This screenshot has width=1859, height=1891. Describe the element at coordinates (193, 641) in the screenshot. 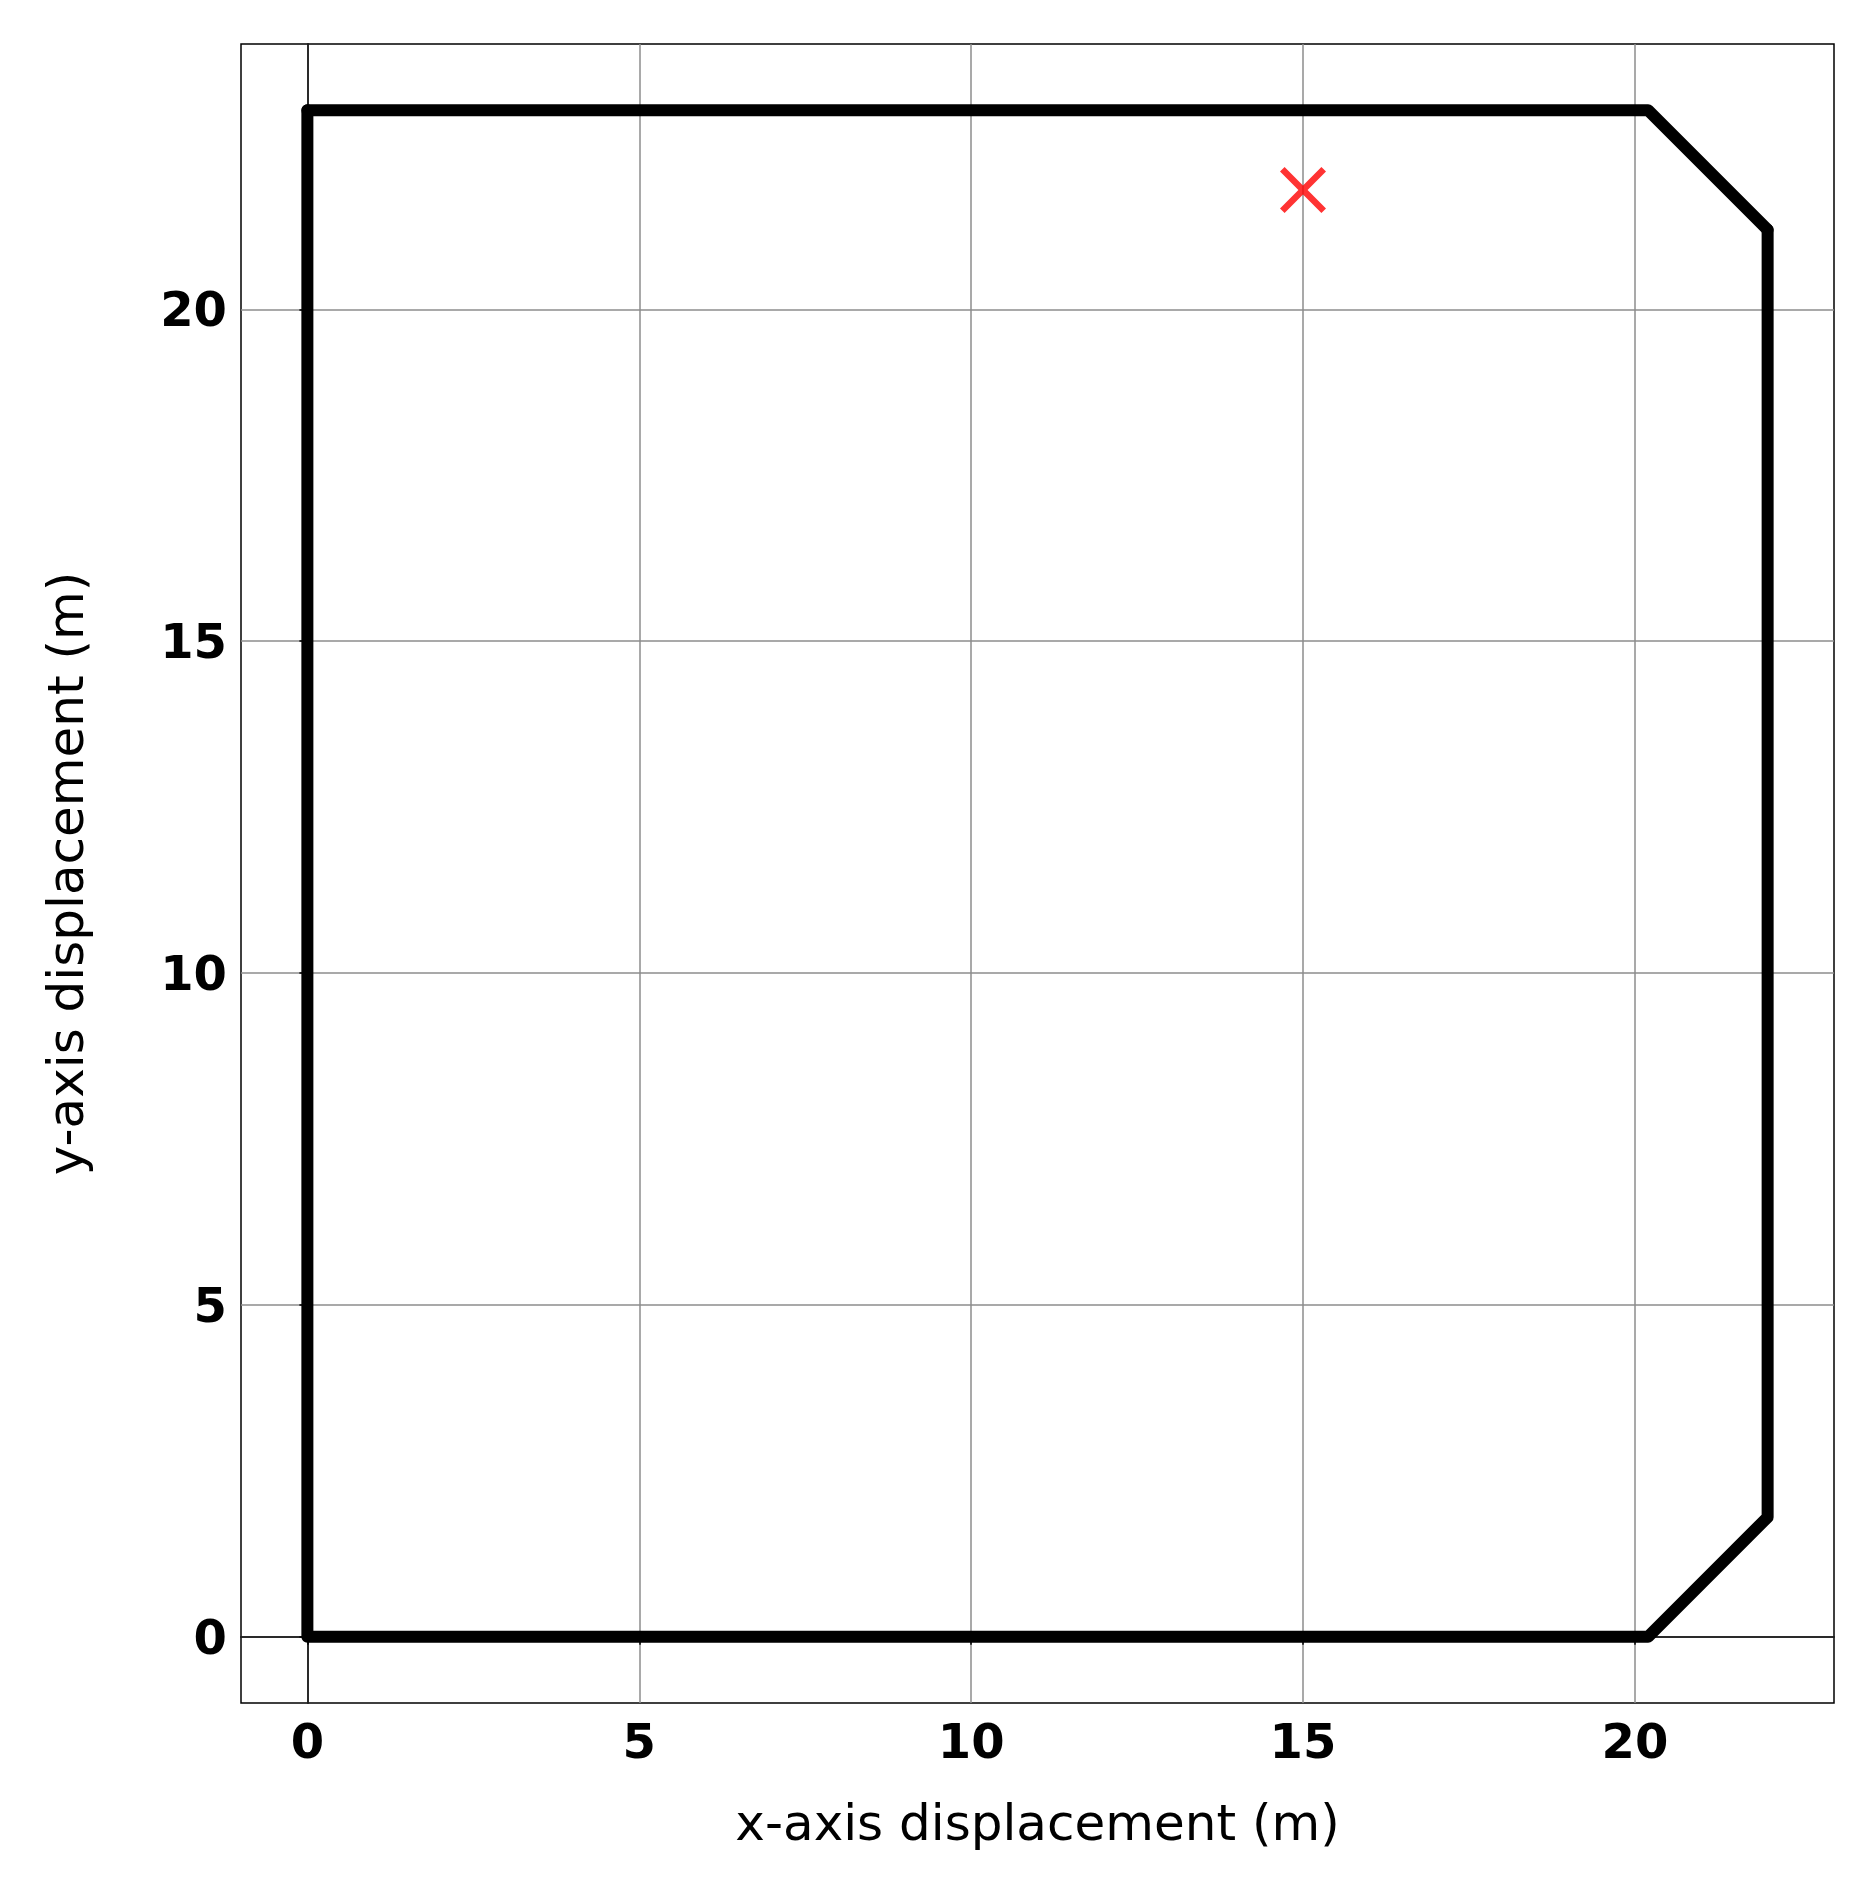

I see `y-tick-label: 15` at that location.